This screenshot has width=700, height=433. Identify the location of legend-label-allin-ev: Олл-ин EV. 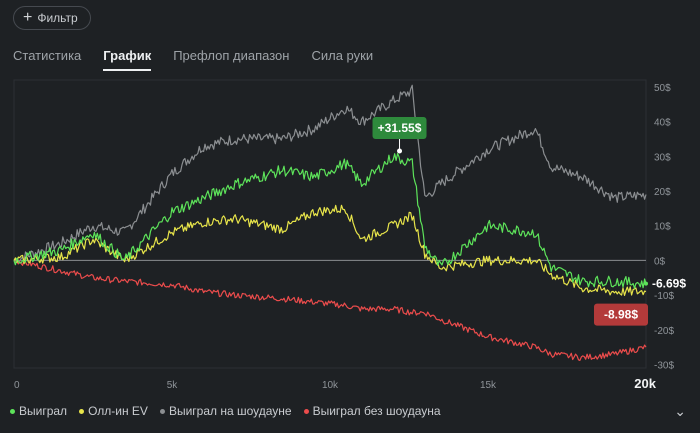
(118, 411).